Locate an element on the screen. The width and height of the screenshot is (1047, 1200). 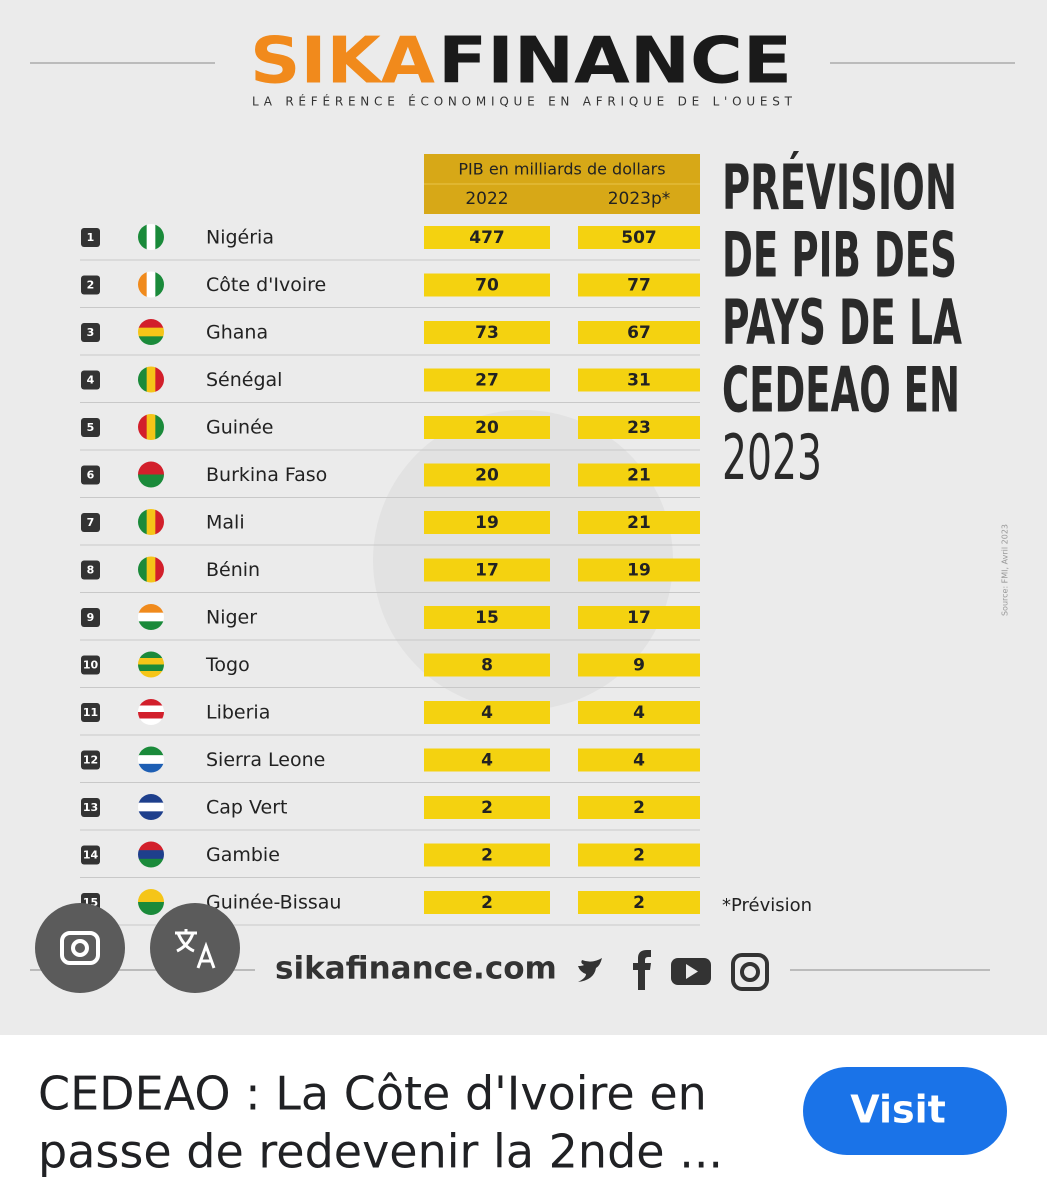
rank: 8 is located at coordinates (91, 570).